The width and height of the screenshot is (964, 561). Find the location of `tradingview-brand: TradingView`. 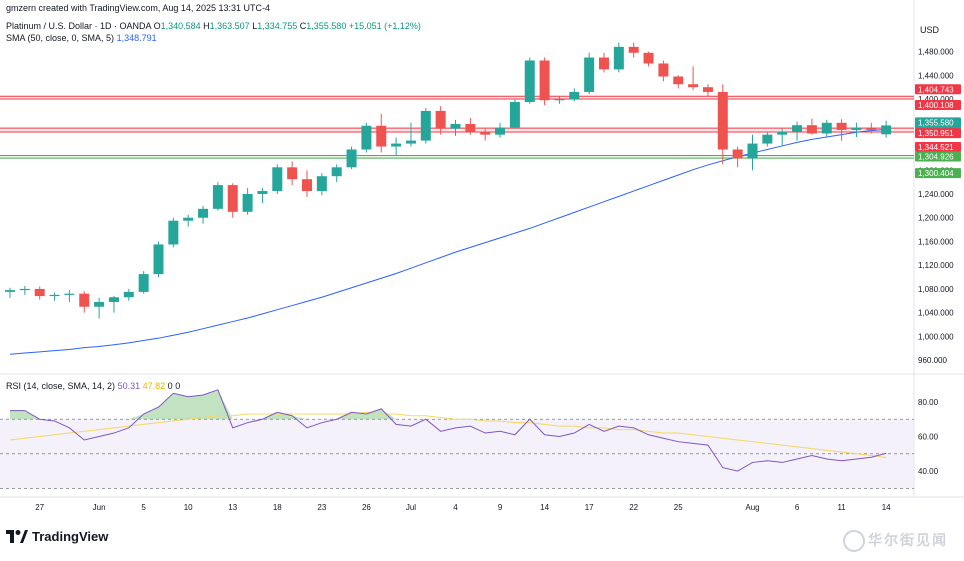

tradingview-brand: TradingView is located at coordinates (57, 536).